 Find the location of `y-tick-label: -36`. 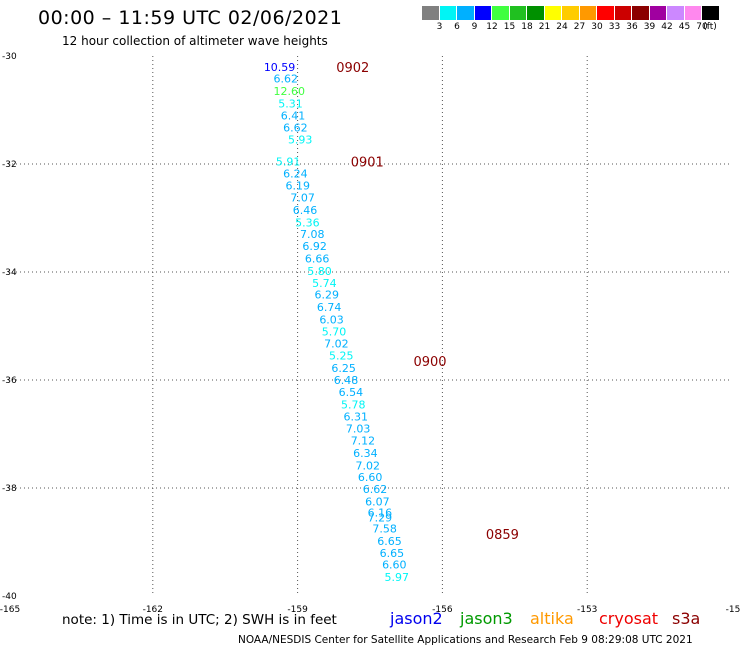

y-tick-label: -36 is located at coordinates (9, 381).